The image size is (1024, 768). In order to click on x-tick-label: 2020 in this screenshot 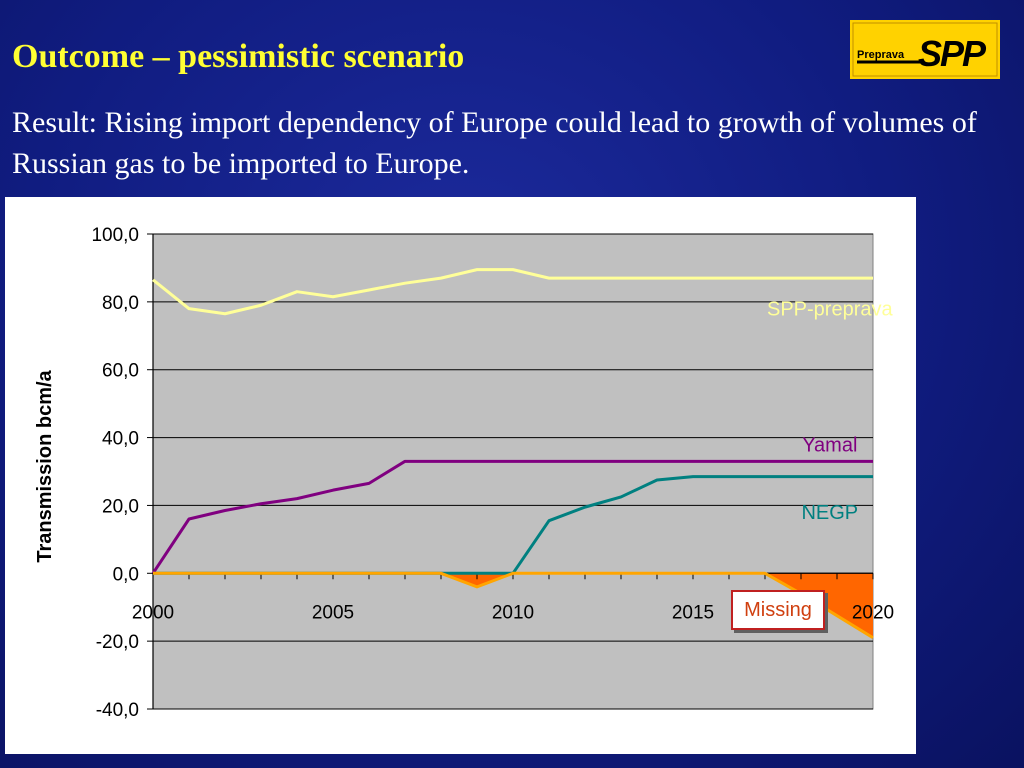, I will do `click(873, 612)`.